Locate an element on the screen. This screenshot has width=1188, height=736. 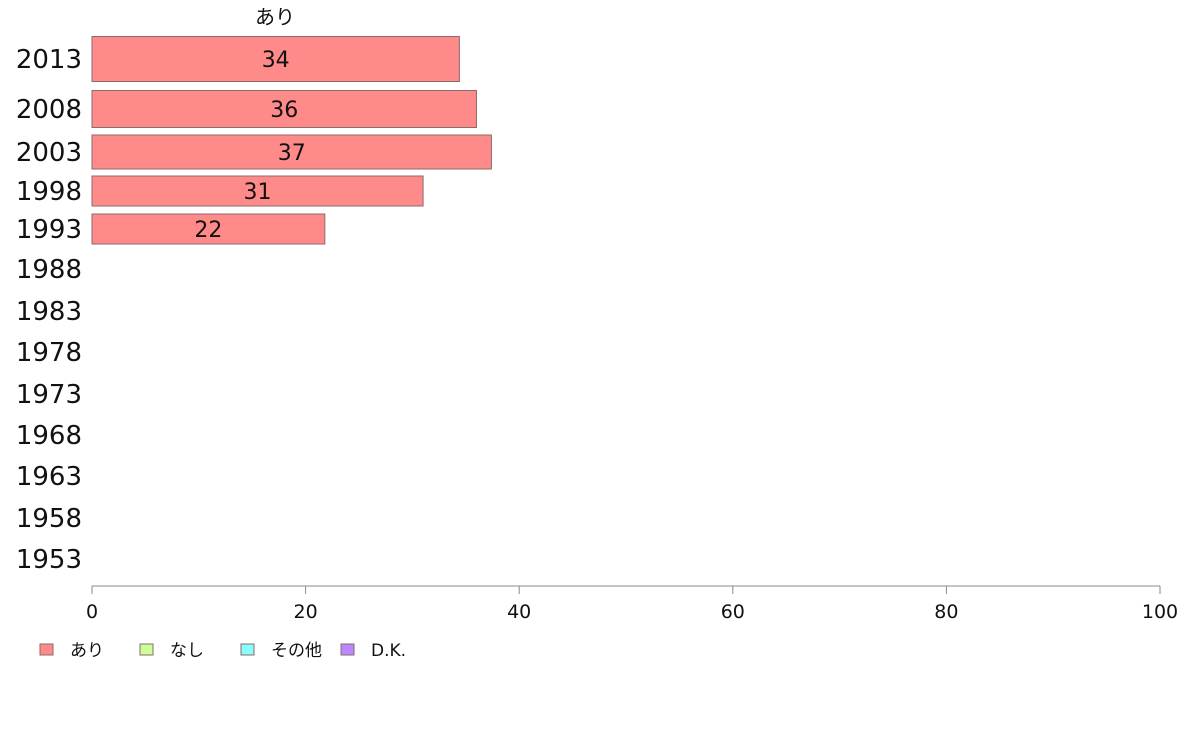
year-label-2003: 2003 is located at coordinates (49, 153).